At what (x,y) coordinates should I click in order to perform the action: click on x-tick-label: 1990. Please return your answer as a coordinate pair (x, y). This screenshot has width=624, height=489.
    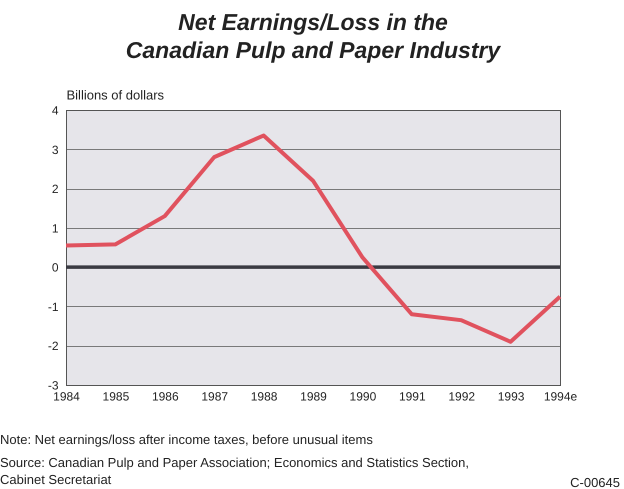
    Looking at the image, I should click on (363, 397).